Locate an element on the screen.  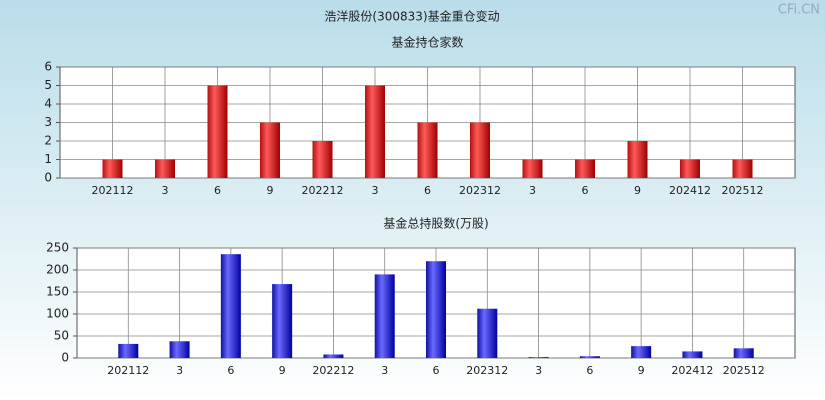
y-tick-label: 6 is located at coordinates (48, 67).